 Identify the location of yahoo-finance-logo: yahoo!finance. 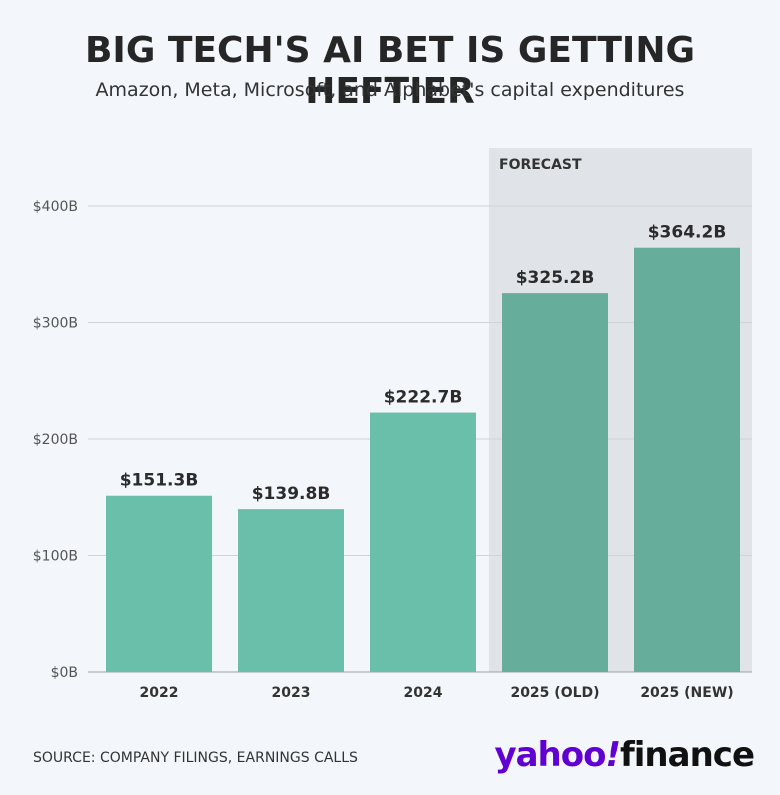
(624, 755).